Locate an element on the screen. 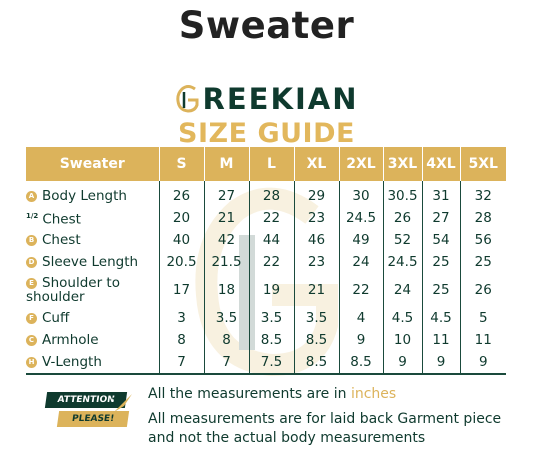 Image resolution: width=533 pixels, height=475 pixels. table-row: 1/2 Chest 20 21 22 23 24.5 26 27 28 is located at coordinates (266, 218).